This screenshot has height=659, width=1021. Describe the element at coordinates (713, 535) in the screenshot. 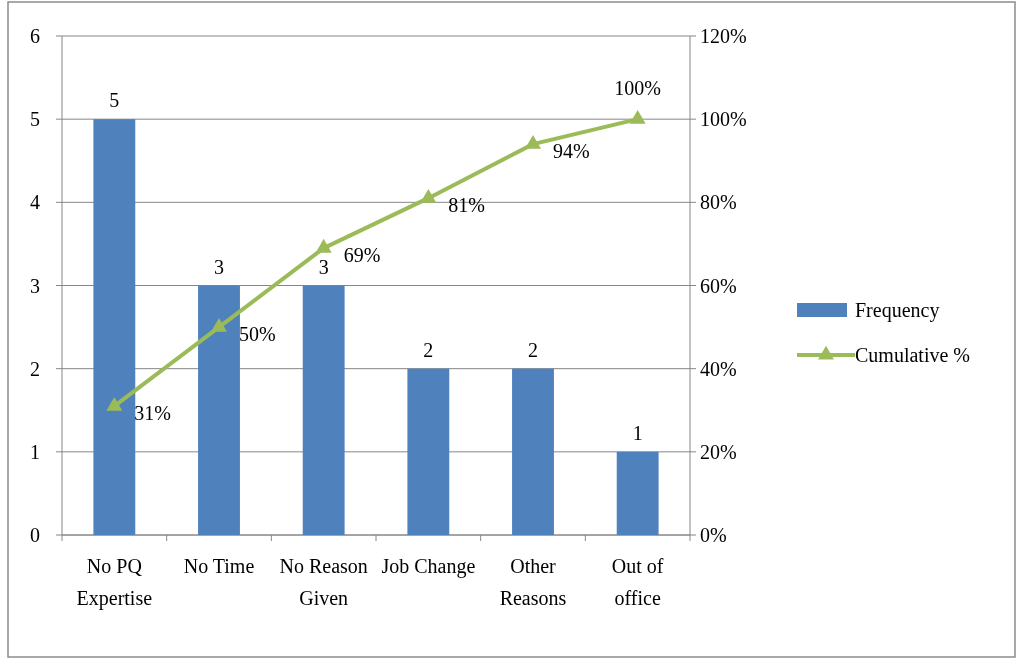

I see `y2-tick-label: 0%` at that location.